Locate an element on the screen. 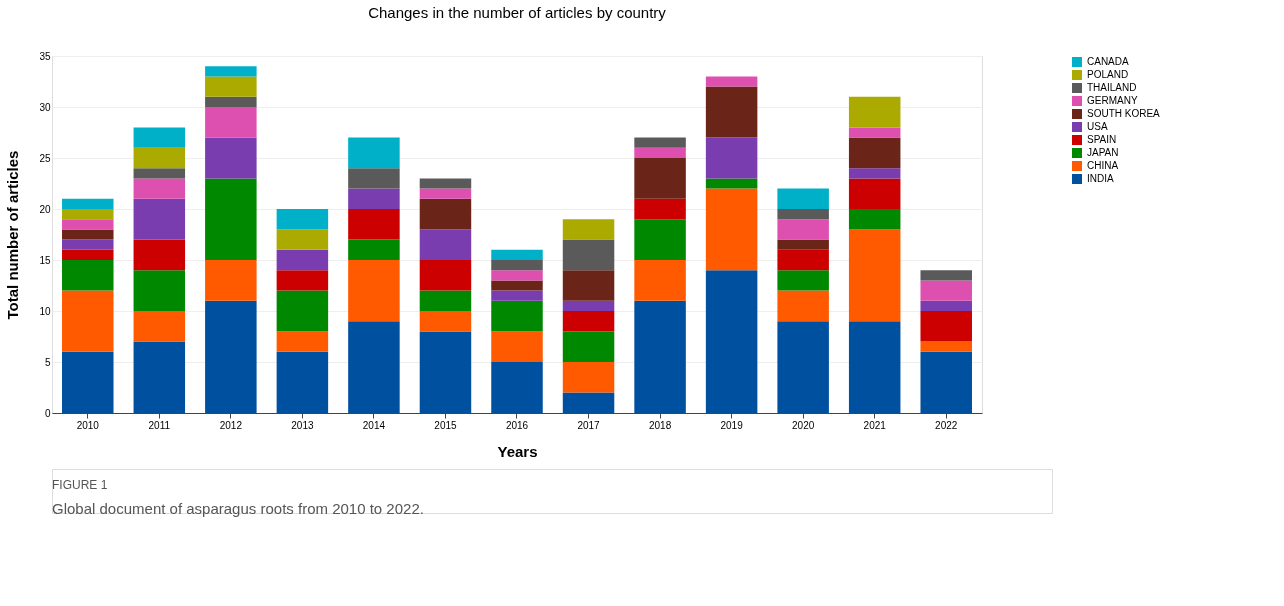 This screenshot has height=606, width=1284. legend-label: JAPAN is located at coordinates (1103, 152).